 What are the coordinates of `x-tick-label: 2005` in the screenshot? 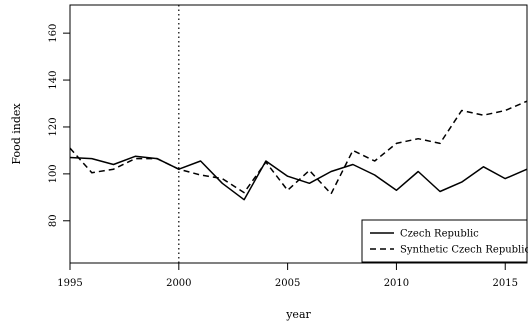 It's located at (287, 283).